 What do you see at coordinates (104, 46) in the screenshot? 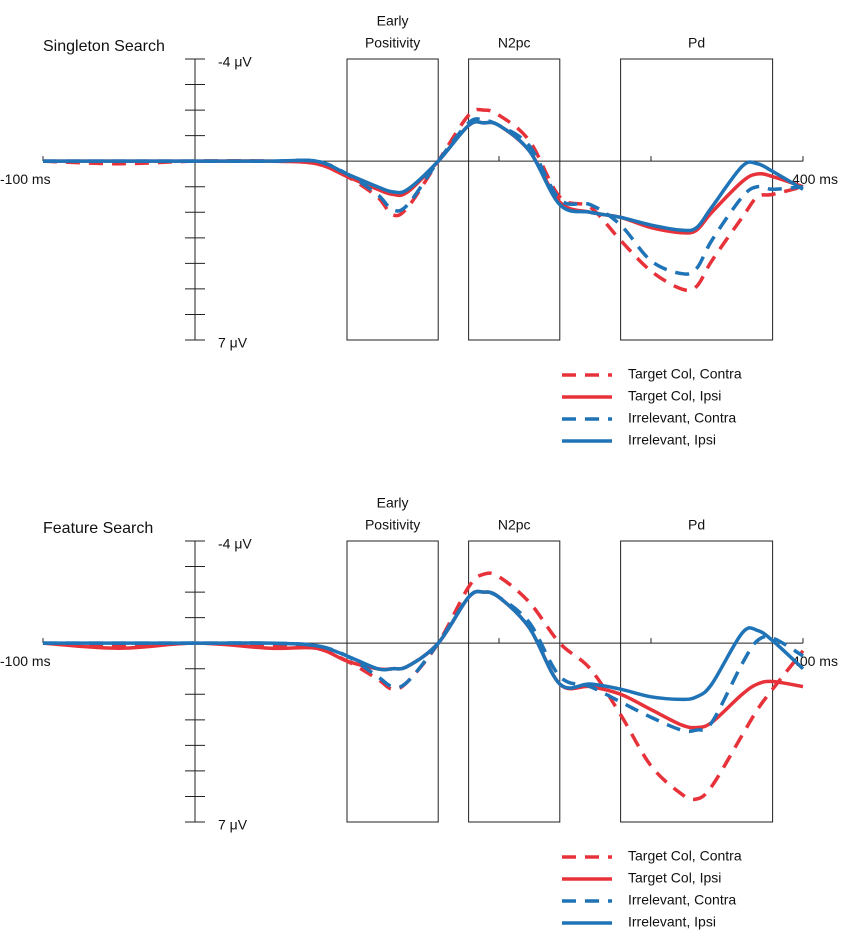
I see `panel-title: Singleton Search` at bounding box center [104, 46].